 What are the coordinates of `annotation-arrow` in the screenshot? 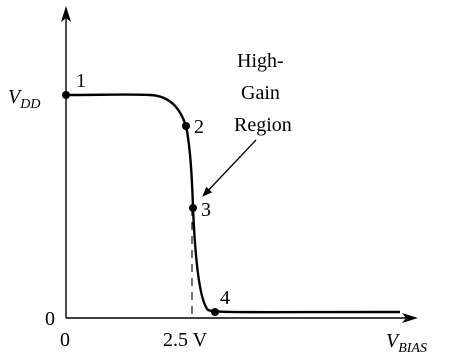 It's located at (229, 168).